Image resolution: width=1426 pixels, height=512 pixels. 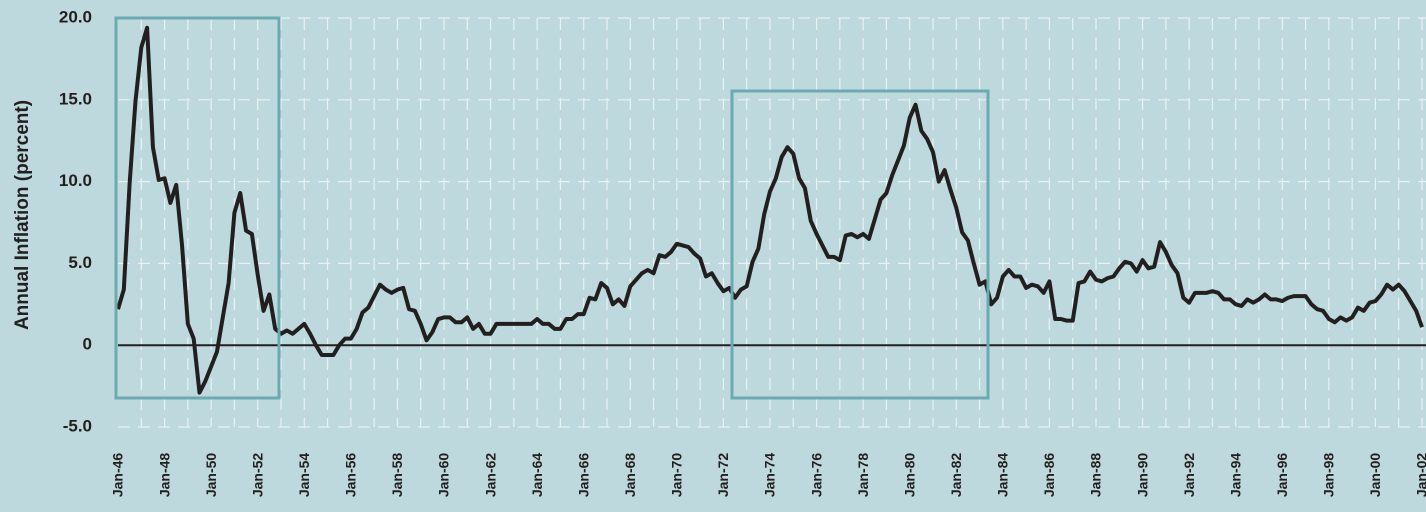 What do you see at coordinates (1049, 475) in the screenshot?
I see `x-tick-label: Jan-86` at bounding box center [1049, 475].